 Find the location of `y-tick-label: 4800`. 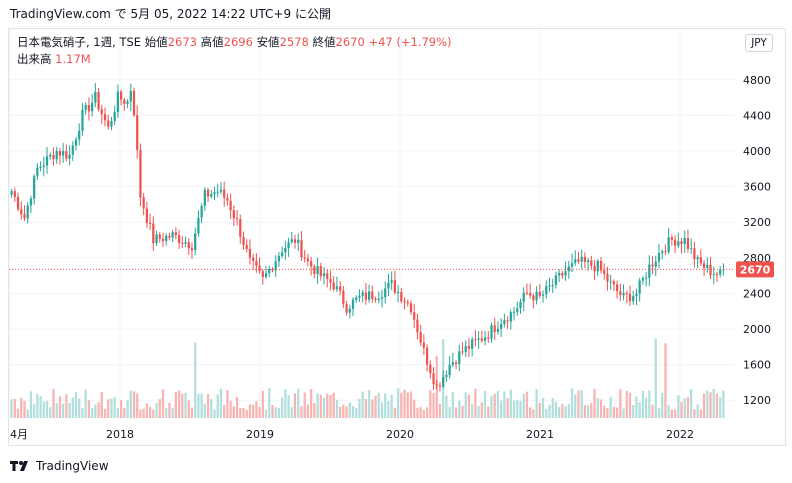

y-tick-label: 4800 is located at coordinates (757, 80).